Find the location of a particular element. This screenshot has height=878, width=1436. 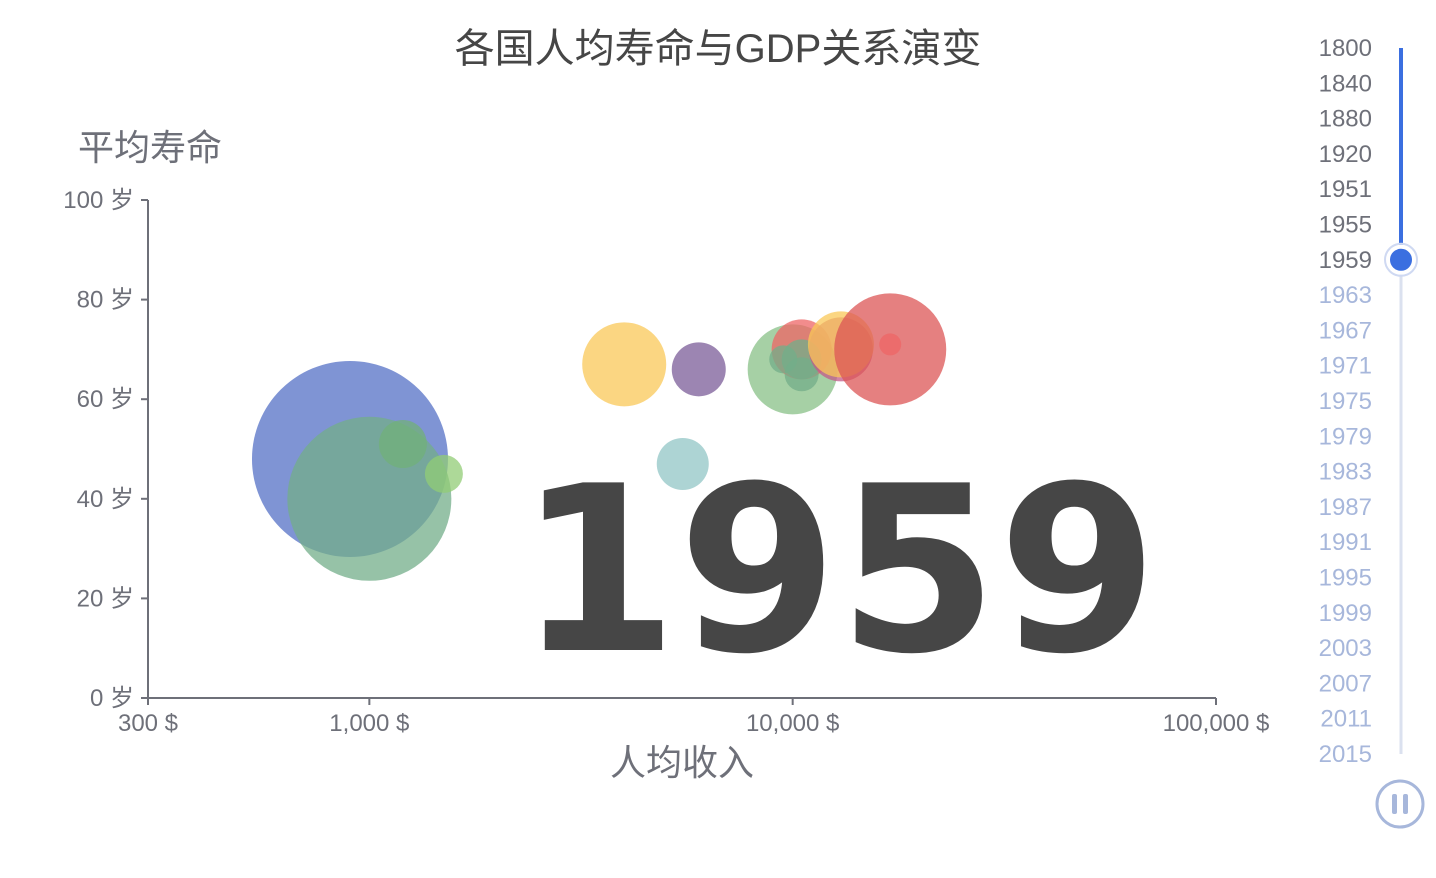

timeline-year-label: 1963 is located at coordinates (1345, 295).